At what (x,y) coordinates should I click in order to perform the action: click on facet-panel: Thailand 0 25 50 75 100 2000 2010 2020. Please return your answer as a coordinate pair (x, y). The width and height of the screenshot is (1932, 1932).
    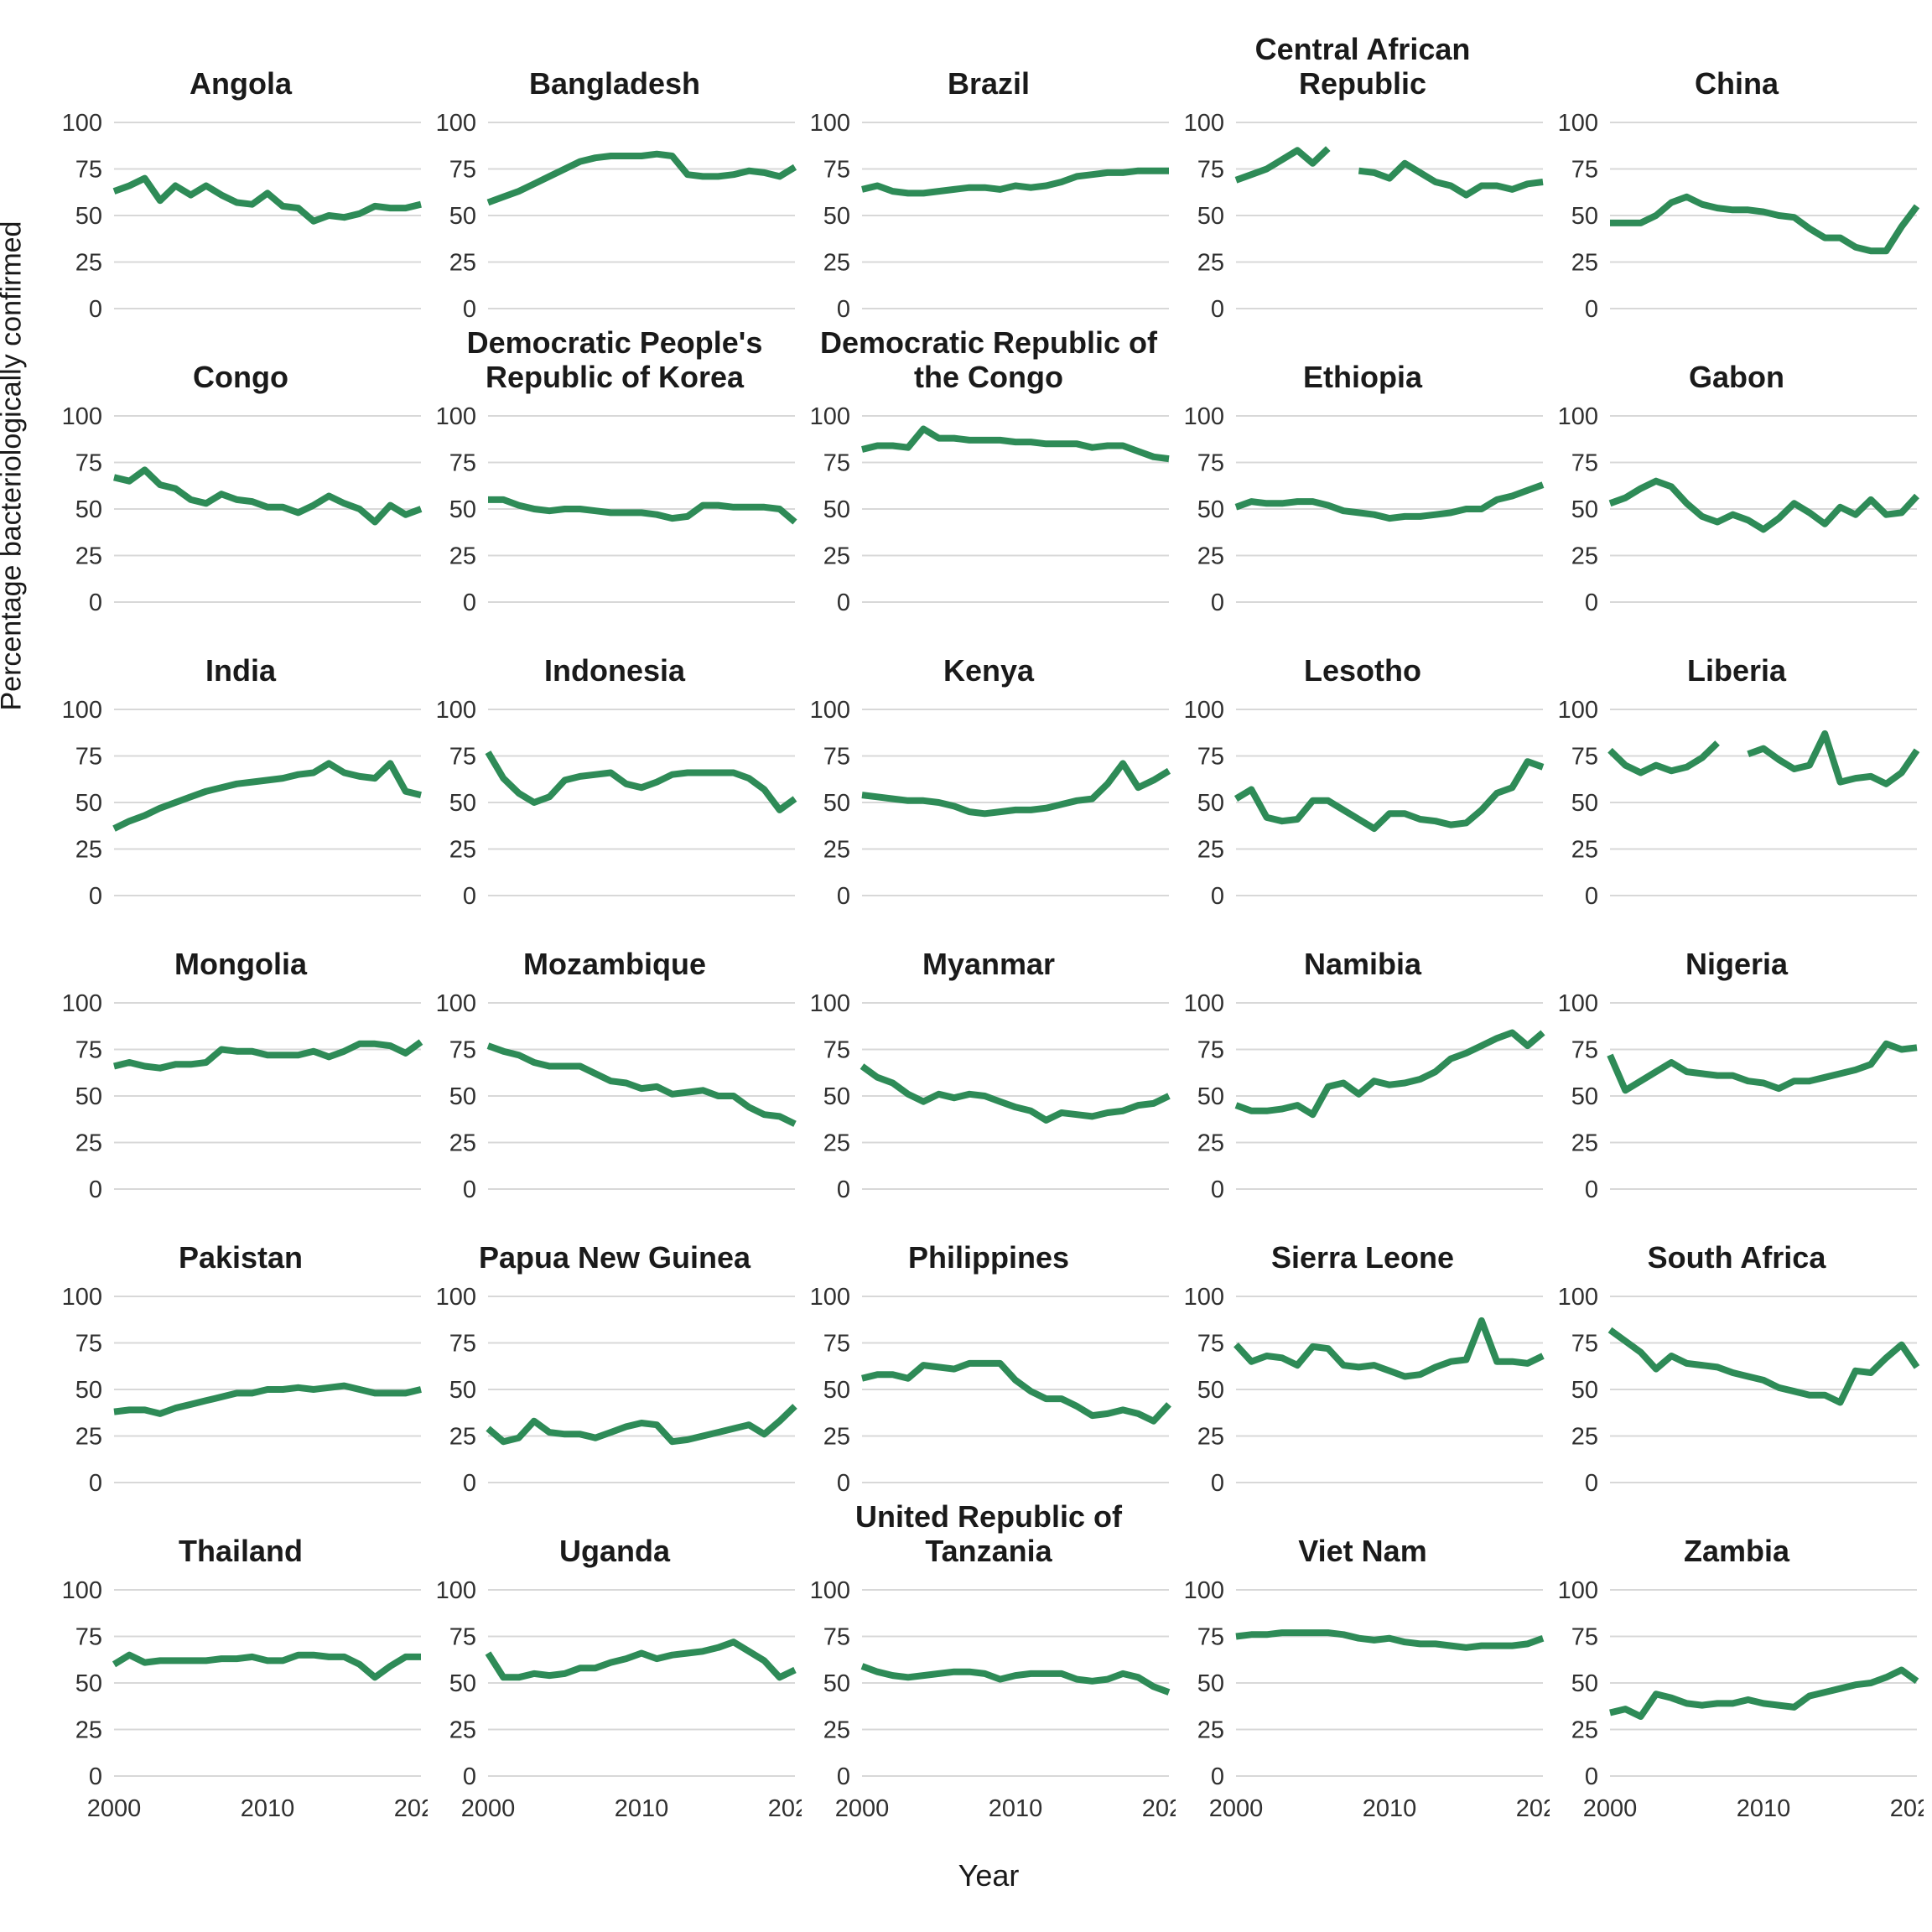
    Looking at the image, I should click on (241, 1668).